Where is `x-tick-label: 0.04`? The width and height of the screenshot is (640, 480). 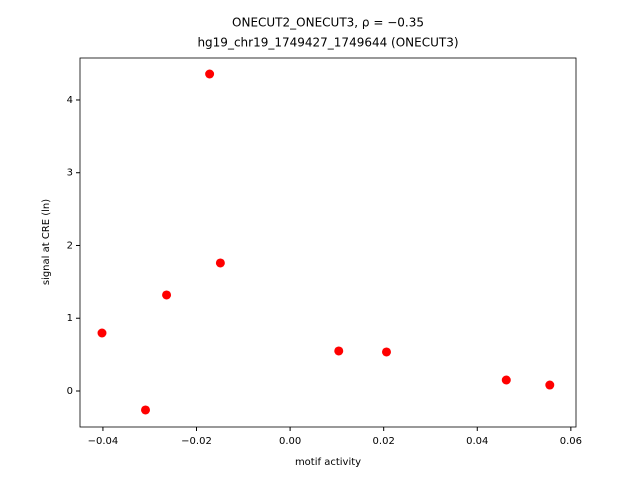 x-tick-label: 0.04 is located at coordinates (477, 441).